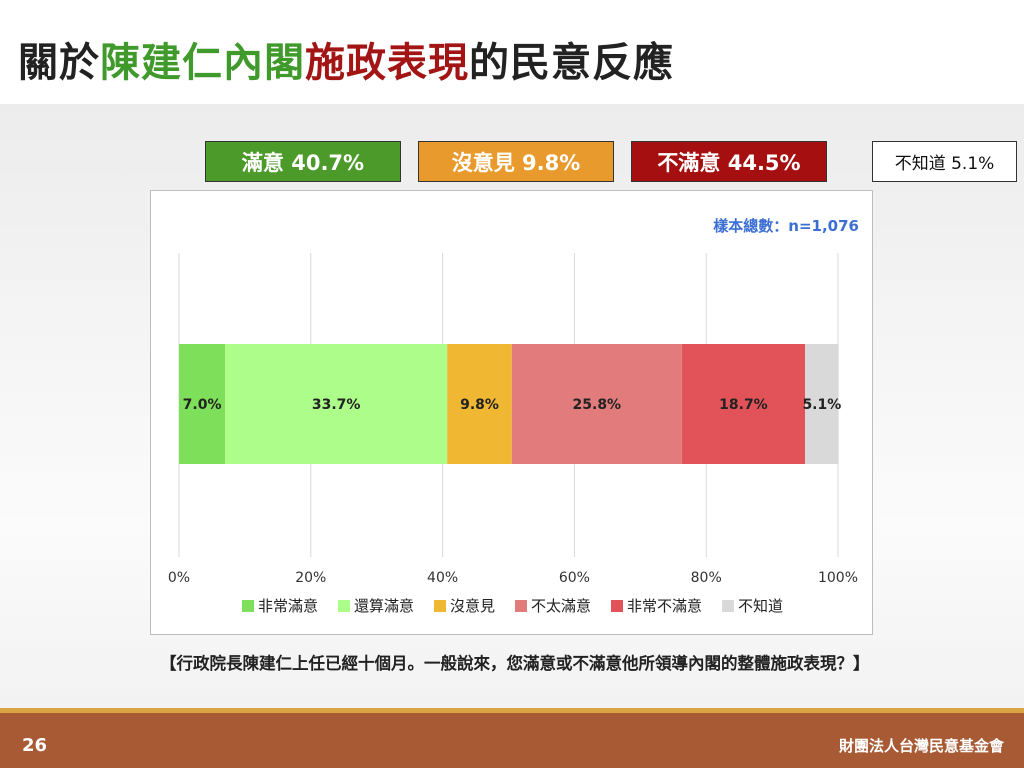 Image resolution: width=1024 pixels, height=768 pixels. What do you see at coordinates (288, 606) in the screenshot?
I see `legend-label: 非常滿意` at bounding box center [288, 606].